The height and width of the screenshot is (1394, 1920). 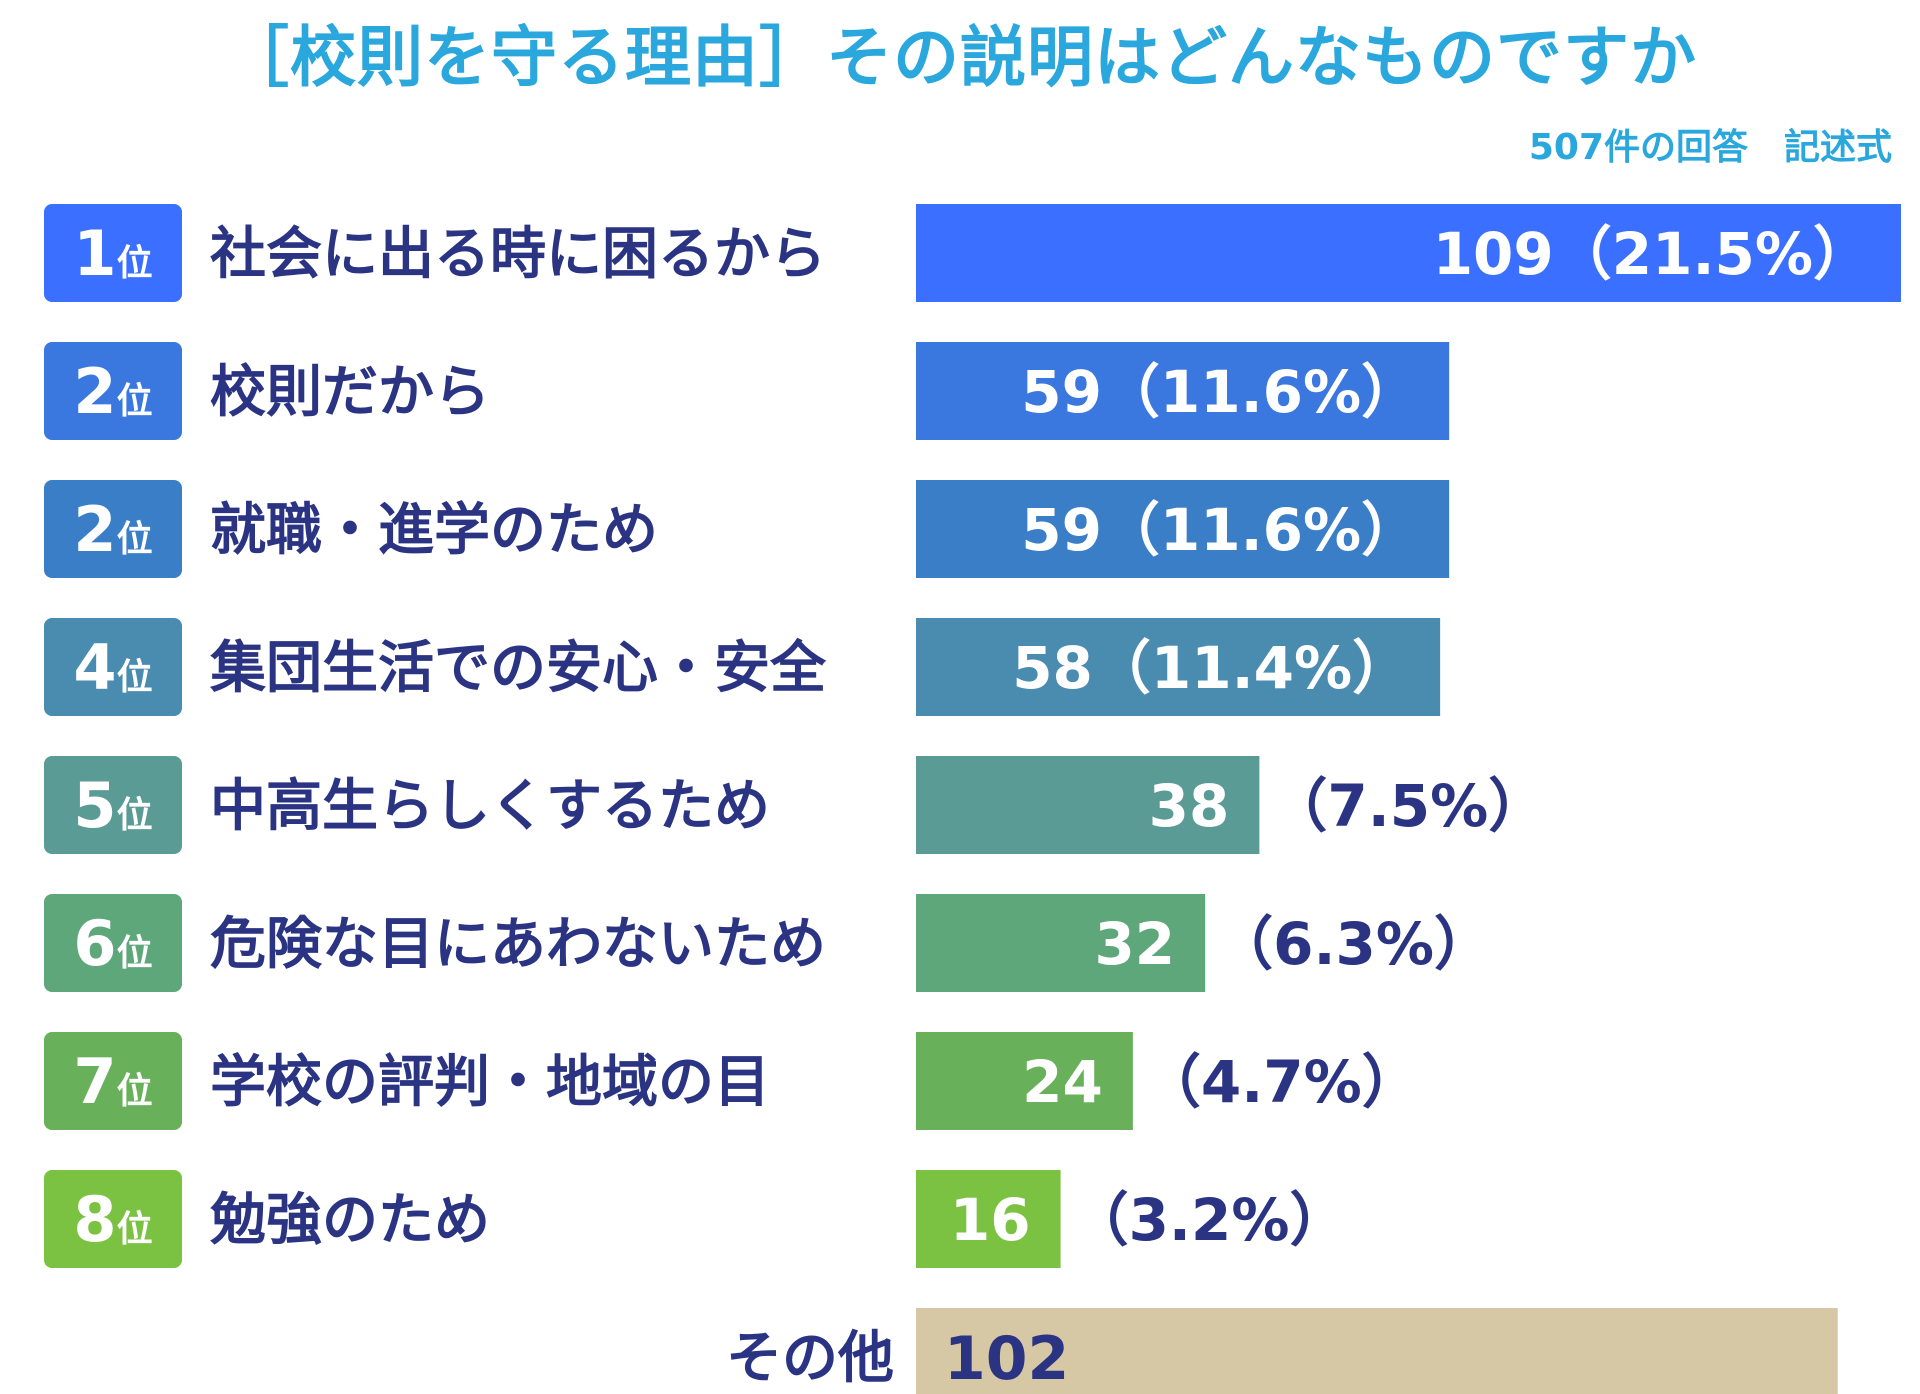 What do you see at coordinates (1189, 806) in the screenshot?
I see `value-label: 38` at bounding box center [1189, 806].